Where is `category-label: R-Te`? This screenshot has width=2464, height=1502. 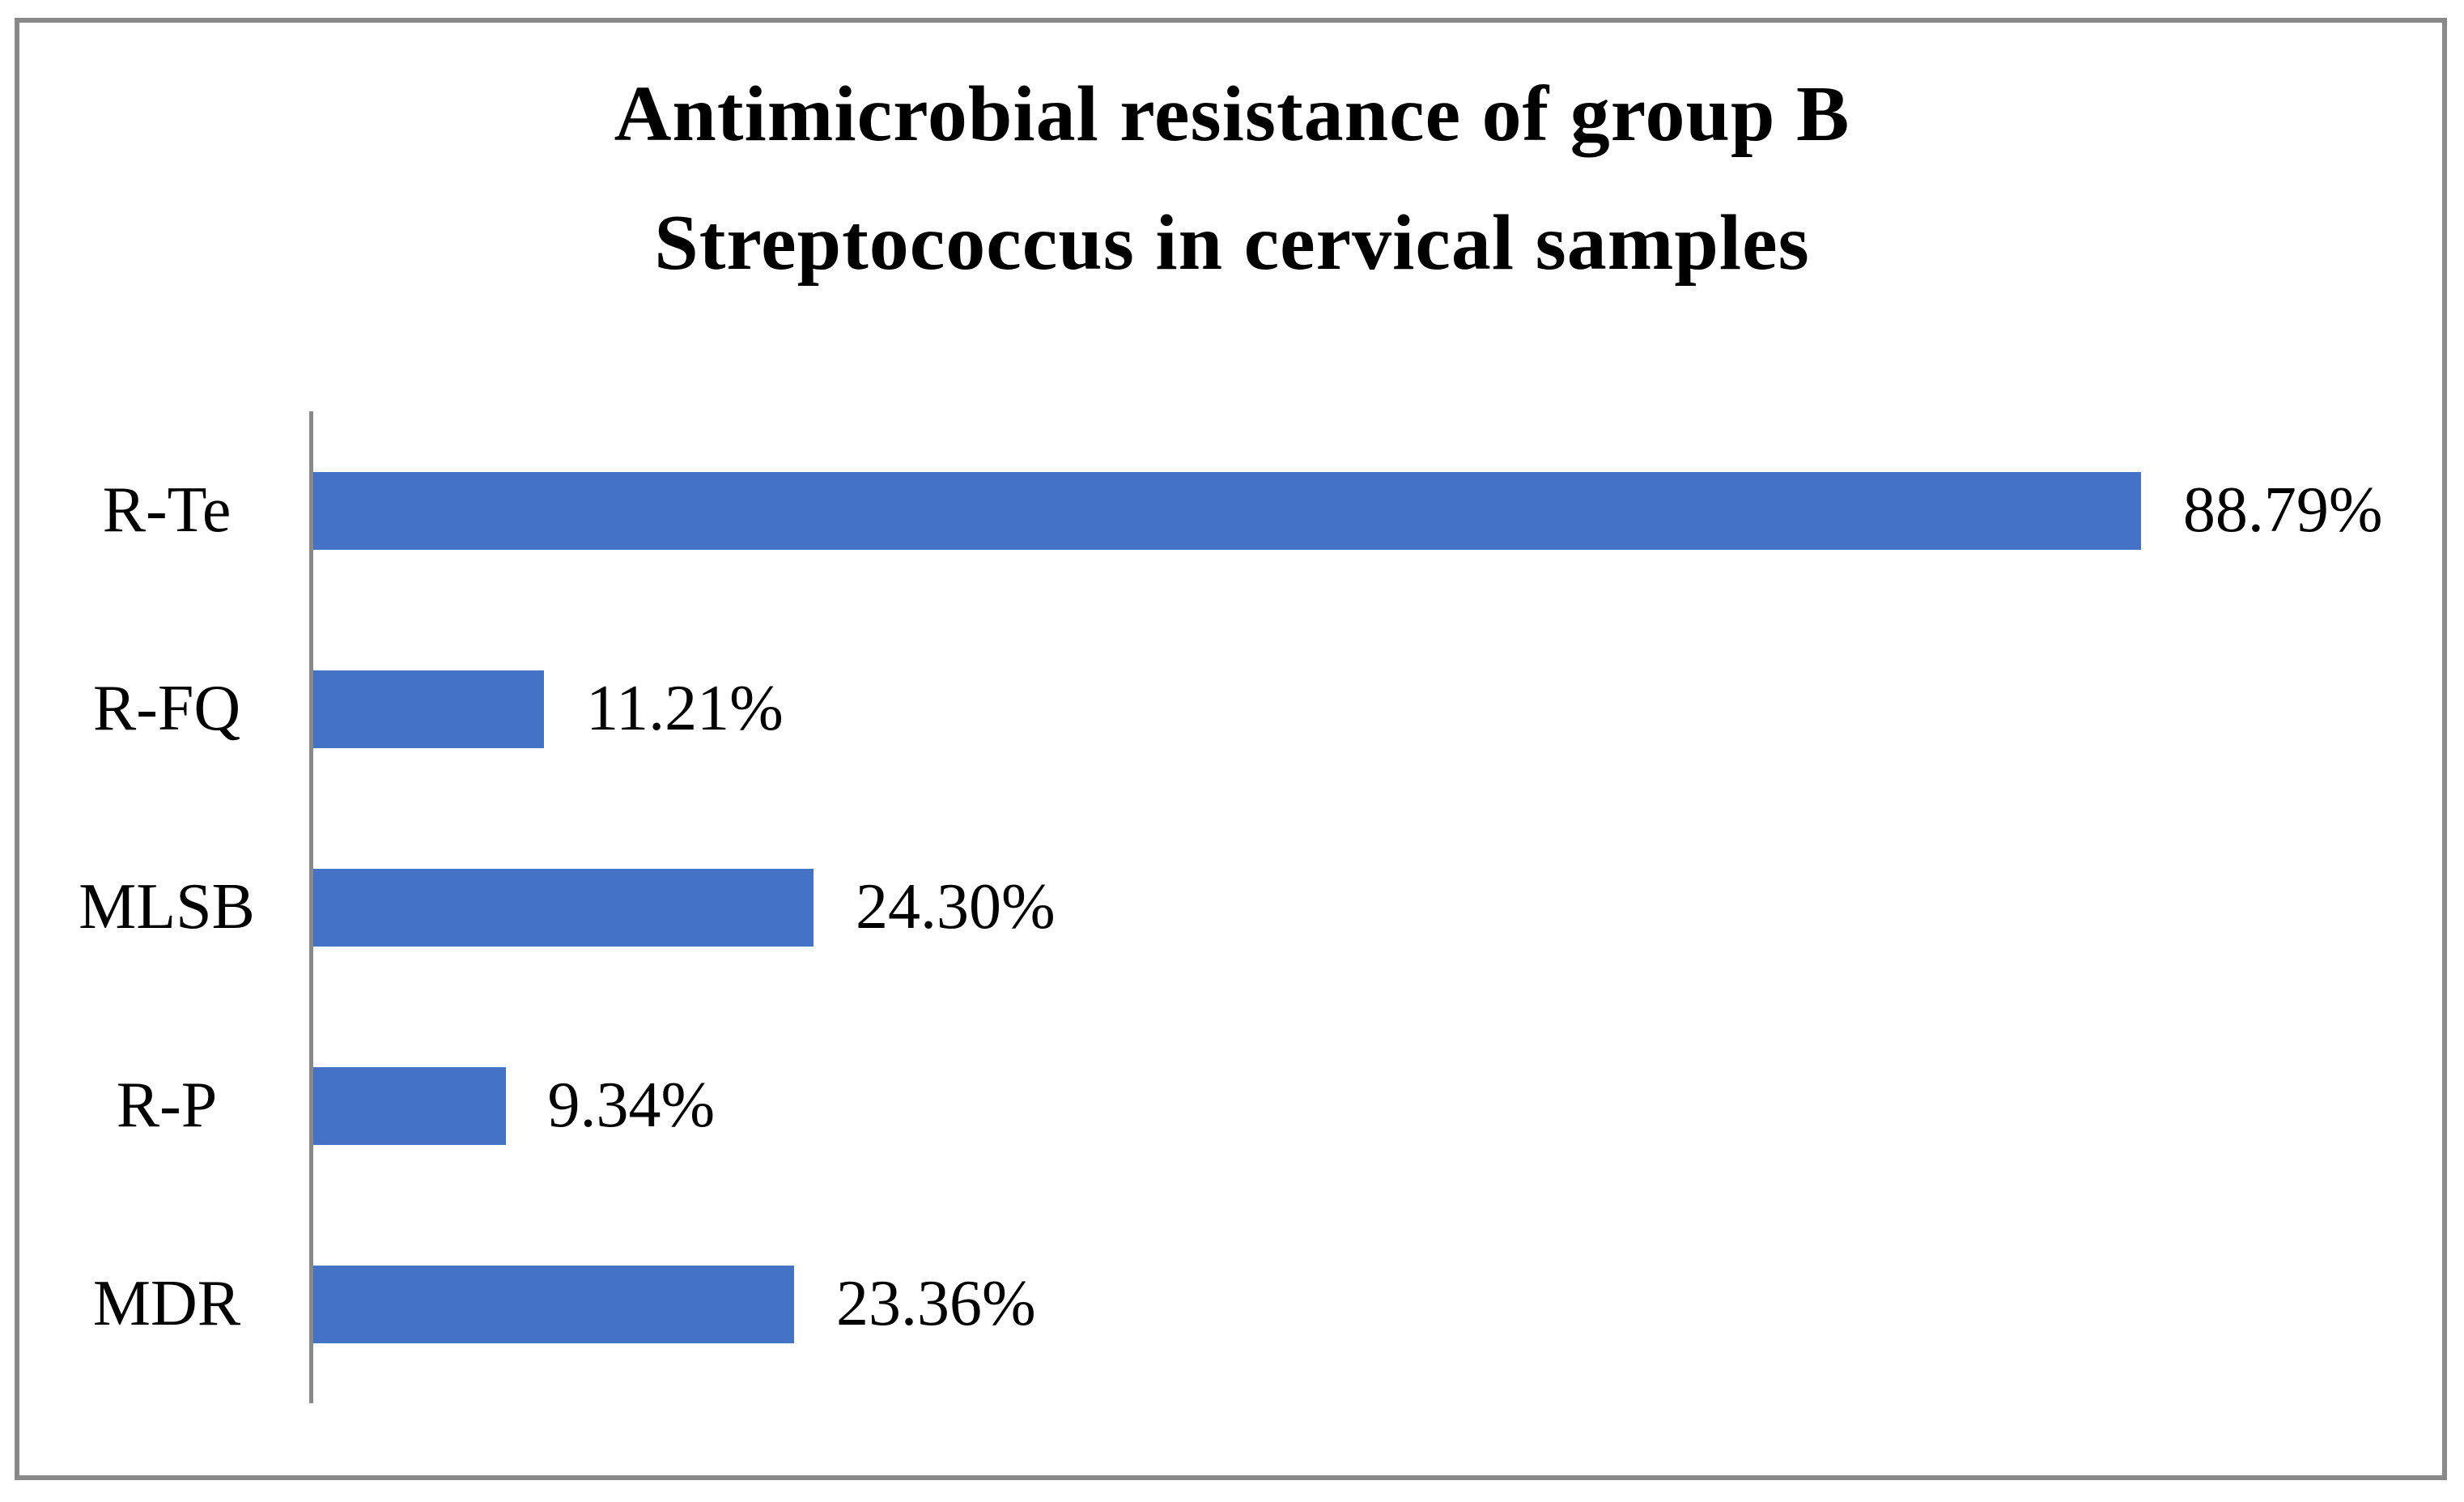 category-label: R-Te is located at coordinates (167, 510).